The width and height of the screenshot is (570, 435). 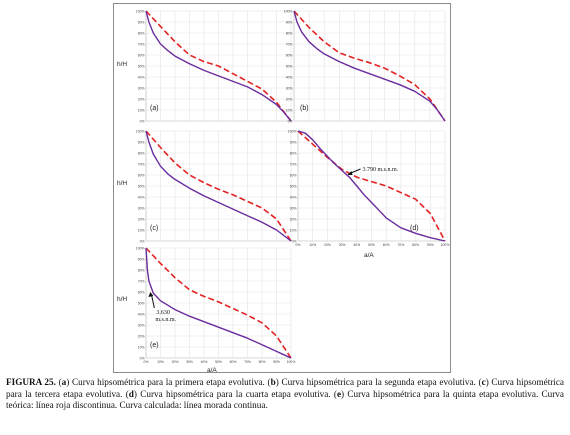 I want to click on caption-segment: d, so click(x=131, y=393).